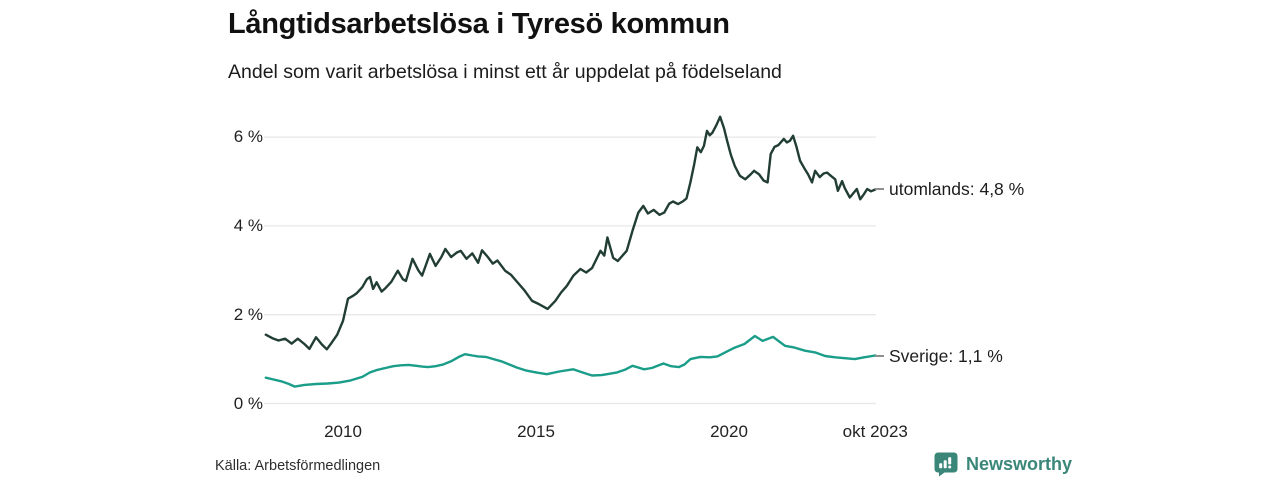  What do you see at coordinates (957, 189) in the screenshot?
I see `series-label-utomlands: utomlands: 4,8 %` at bounding box center [957, 189].